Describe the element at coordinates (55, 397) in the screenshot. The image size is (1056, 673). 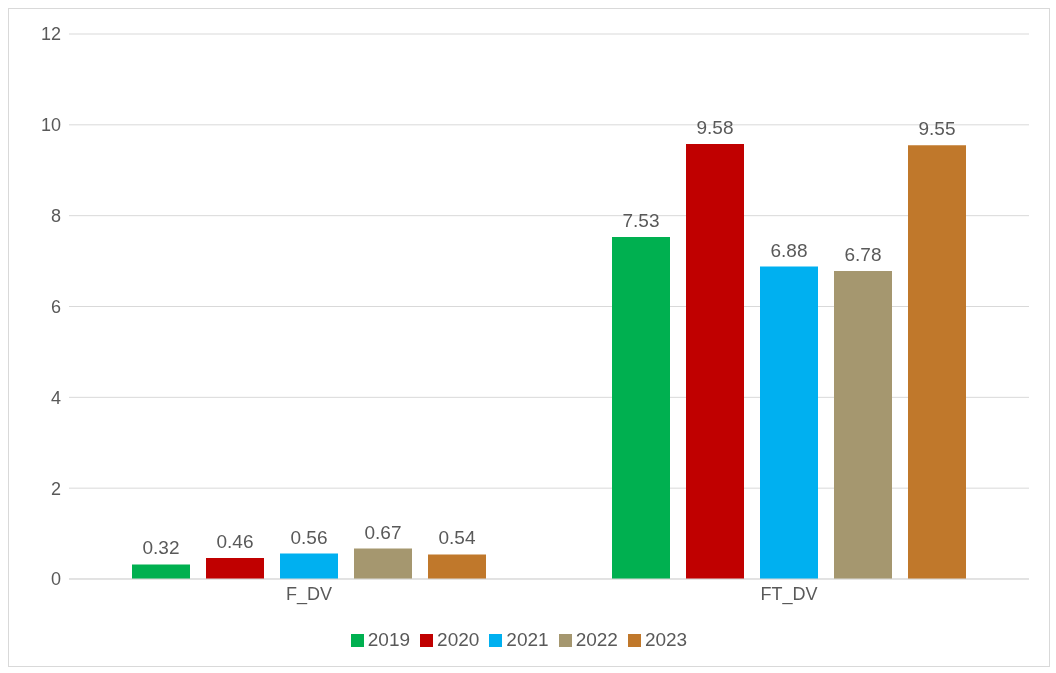
I see `y-tick-label: 4` at that location.